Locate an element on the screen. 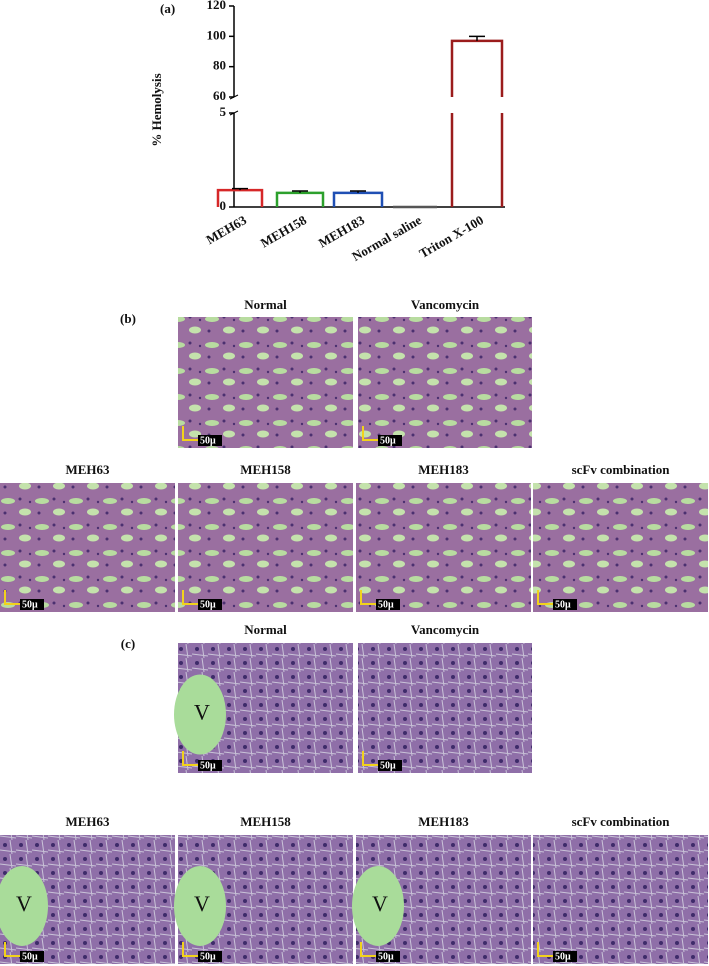 The height and width of the screenshot is (966, 709). x-tick-label: MEH63 is located at coordinates (226, 229).